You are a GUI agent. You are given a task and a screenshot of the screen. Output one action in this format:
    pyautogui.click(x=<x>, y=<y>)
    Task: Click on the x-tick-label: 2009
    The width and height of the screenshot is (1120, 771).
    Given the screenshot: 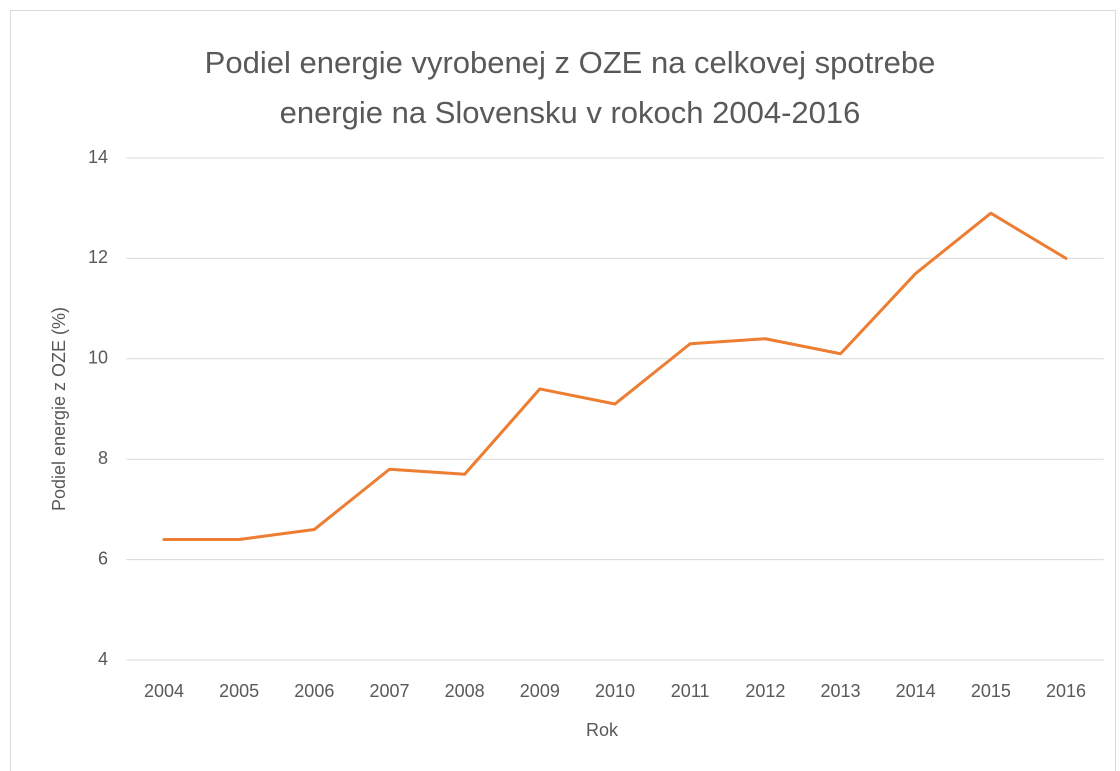 What is the action you would take?
    pyautogui.click(x=540, y=691)
    